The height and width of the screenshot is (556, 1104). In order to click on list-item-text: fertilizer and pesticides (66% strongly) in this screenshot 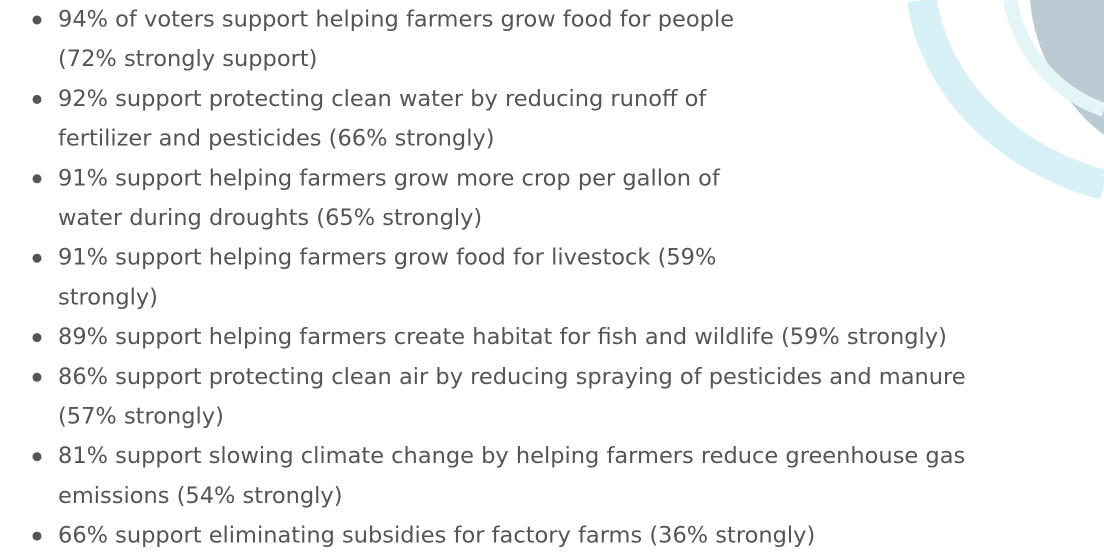, I will do `click(276, 139)`.